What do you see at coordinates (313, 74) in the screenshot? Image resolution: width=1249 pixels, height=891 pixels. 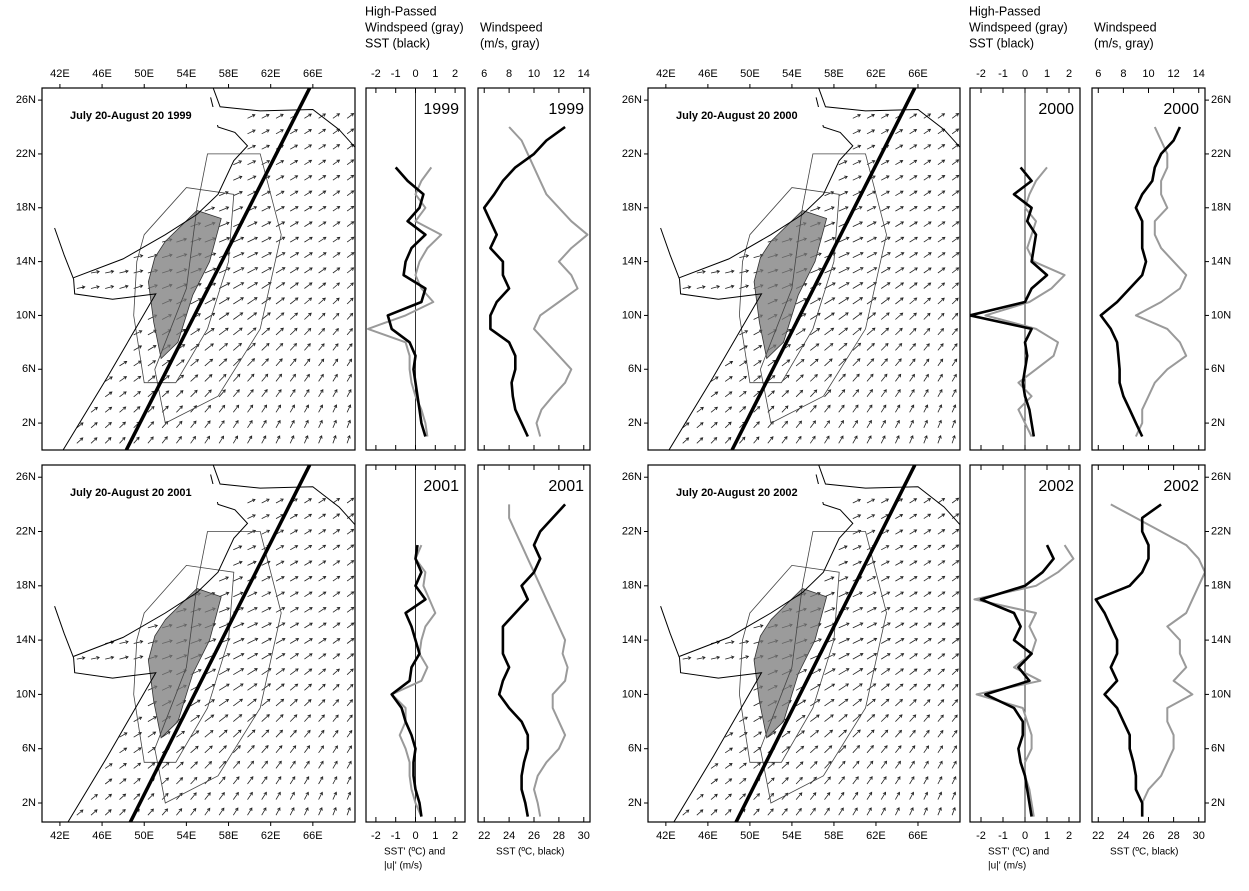 I see `x-tick-label: 66E` at bounding box center [313, 74].